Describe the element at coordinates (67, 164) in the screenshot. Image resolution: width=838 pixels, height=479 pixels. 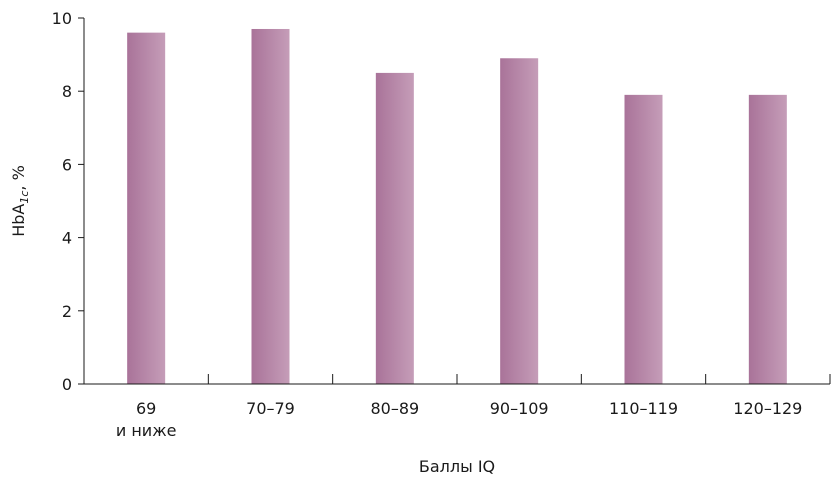
I see `y-tick-label-3: 6` at that location.